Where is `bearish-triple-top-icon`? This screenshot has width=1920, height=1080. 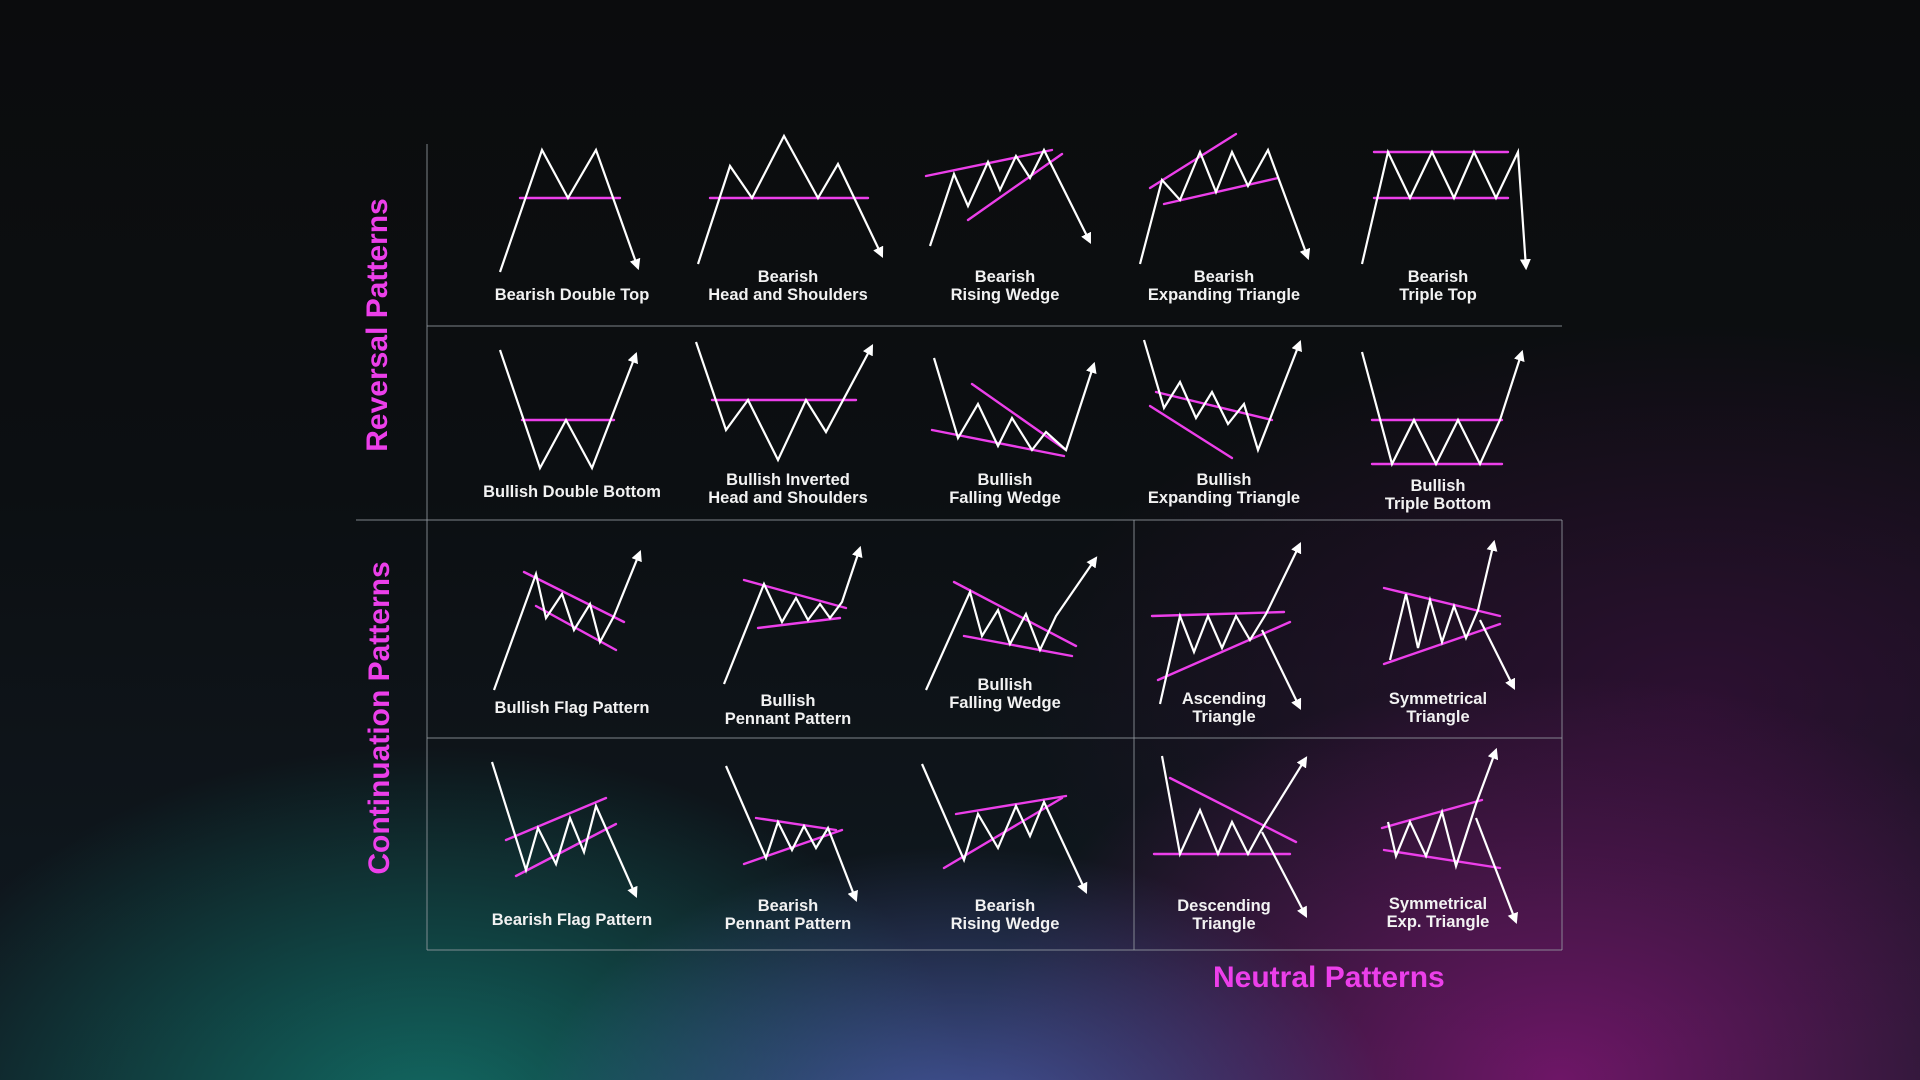
bearish-triple-top-icon is located at coordinates (1445, 209).